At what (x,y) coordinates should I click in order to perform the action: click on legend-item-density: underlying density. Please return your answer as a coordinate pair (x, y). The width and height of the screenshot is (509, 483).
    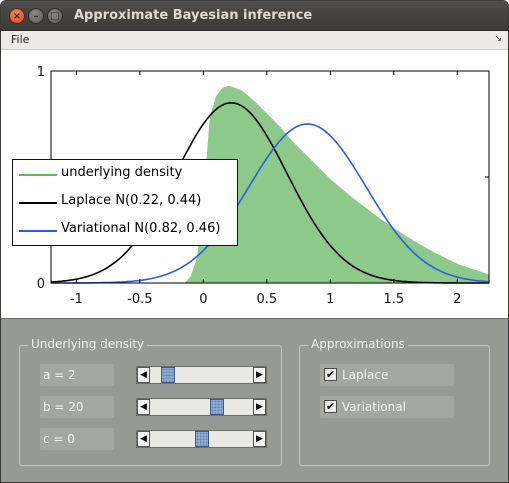
    Looking at the image, I should click on (125, 173).